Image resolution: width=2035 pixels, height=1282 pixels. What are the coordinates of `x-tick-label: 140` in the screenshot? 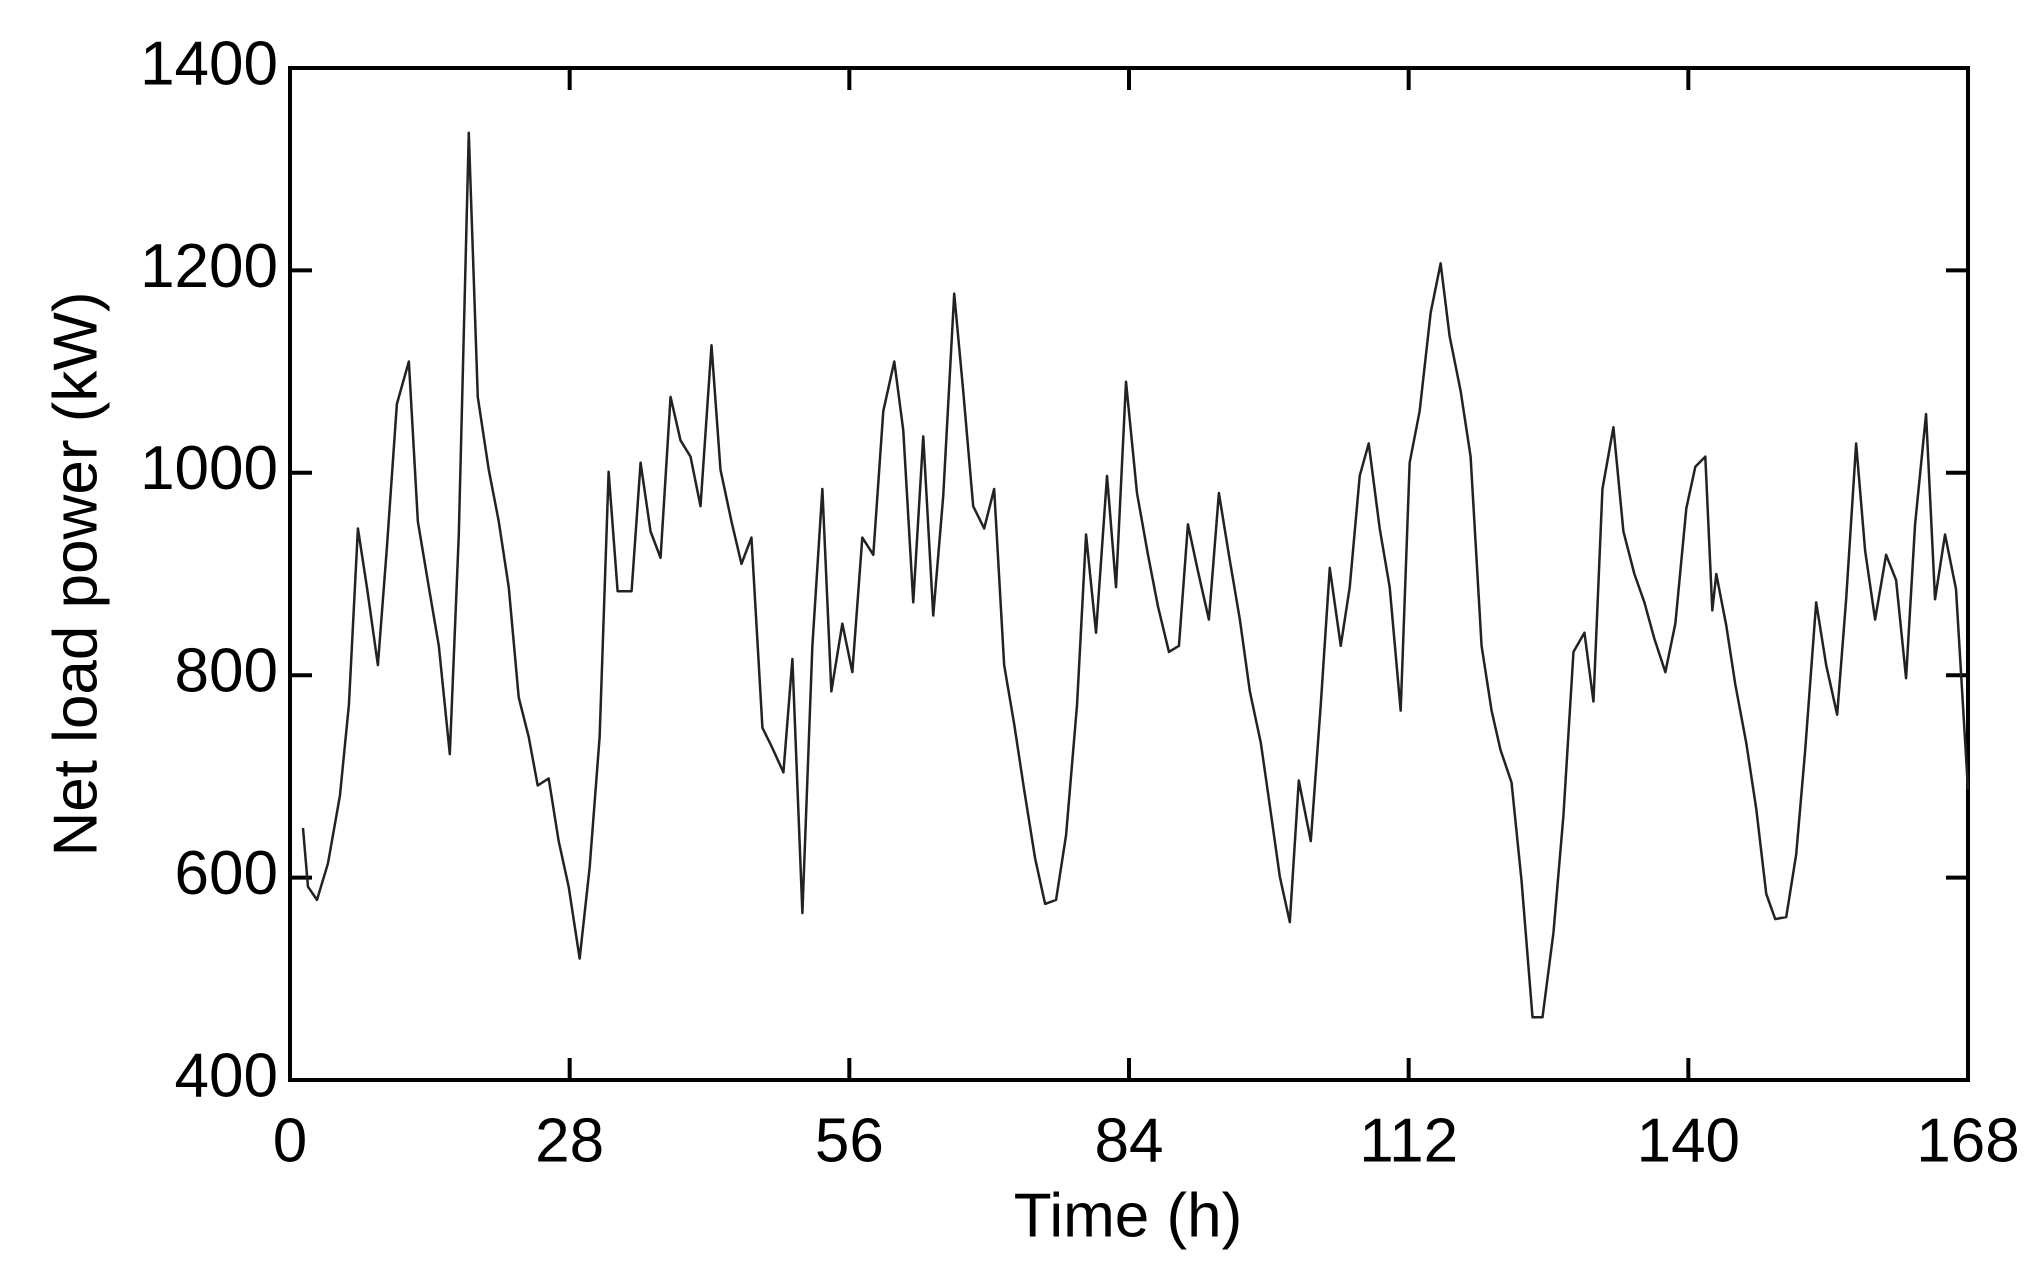 It's located at (1688, 1140).